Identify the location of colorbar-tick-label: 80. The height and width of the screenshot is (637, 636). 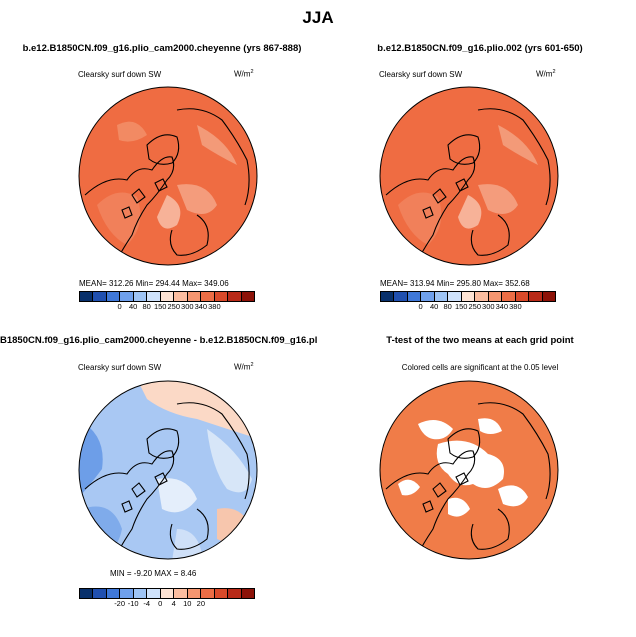
(146, 306).